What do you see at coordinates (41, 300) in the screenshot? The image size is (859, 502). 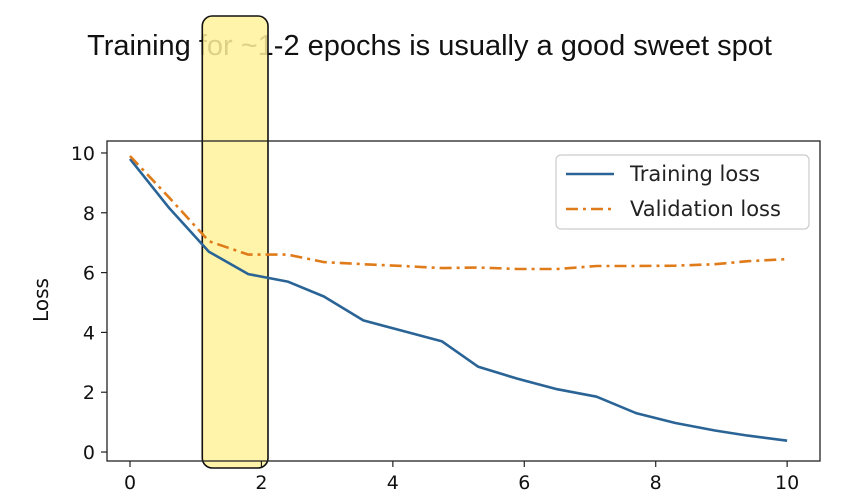 I see `y-axis-label: Loss` at bounding box center [41, 300].